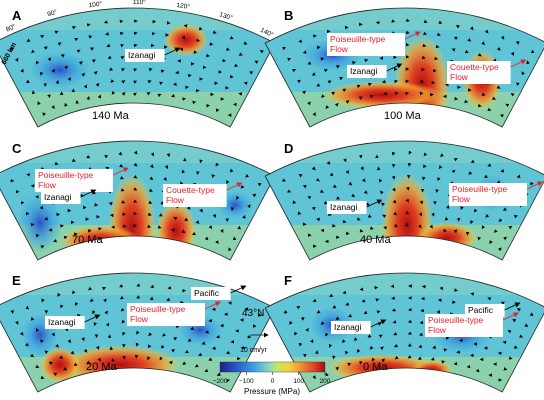  Describe the element at coordinates (246, 381) in the screenshot. I see `colorbar-tick: −100` at that location.